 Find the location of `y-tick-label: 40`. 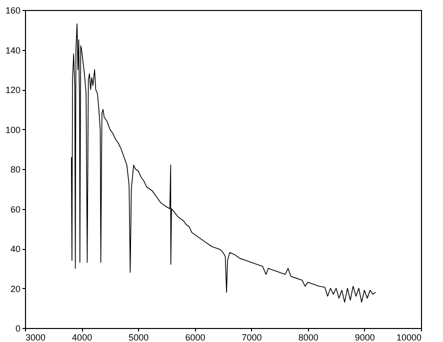

y-tick-label: 40 is located at coordinates (15, 249).